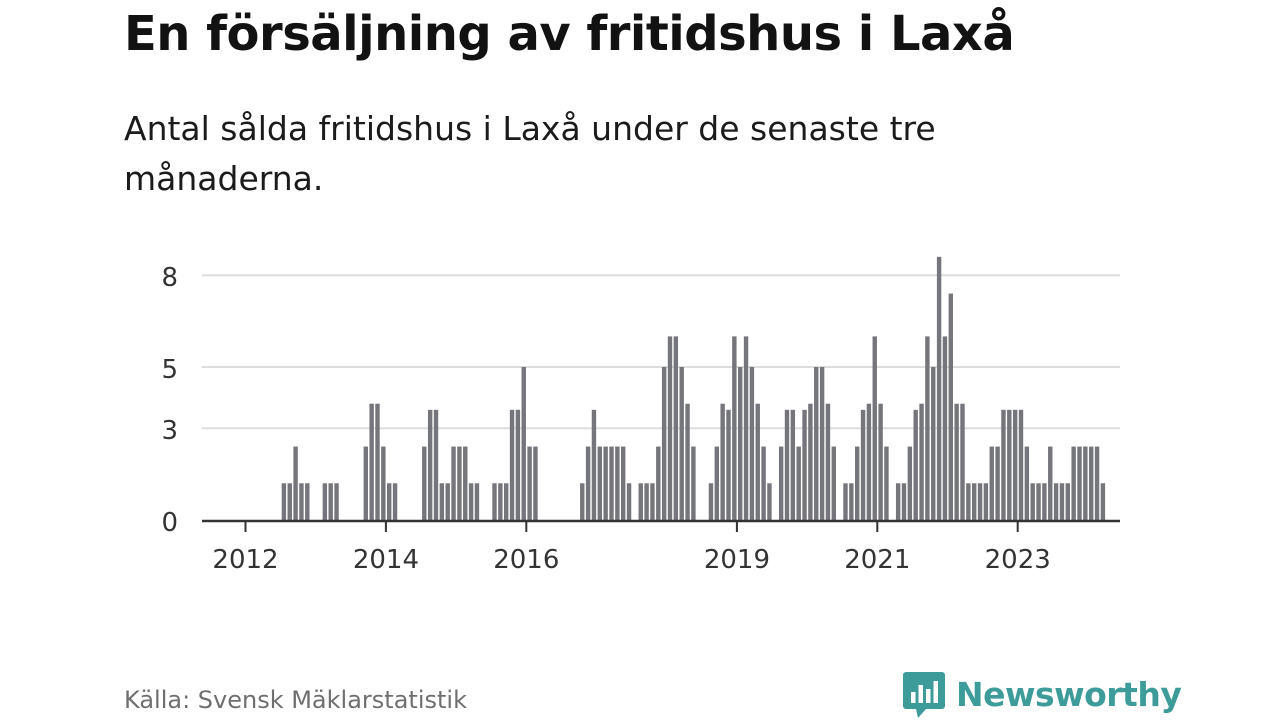  What do you see at coordinates (569, 34) in the screenshot?
I see `chart-title: En försäljning av fritidshus i Laxå` at bounding box center [569, 34].